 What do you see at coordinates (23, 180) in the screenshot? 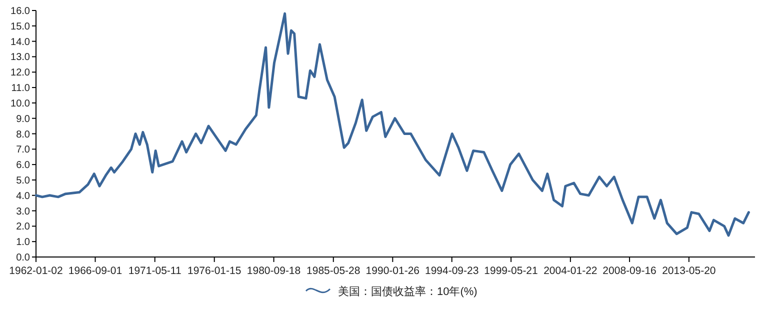
I see `y-tick-label: 5.0` at bounding box center [23, 180].